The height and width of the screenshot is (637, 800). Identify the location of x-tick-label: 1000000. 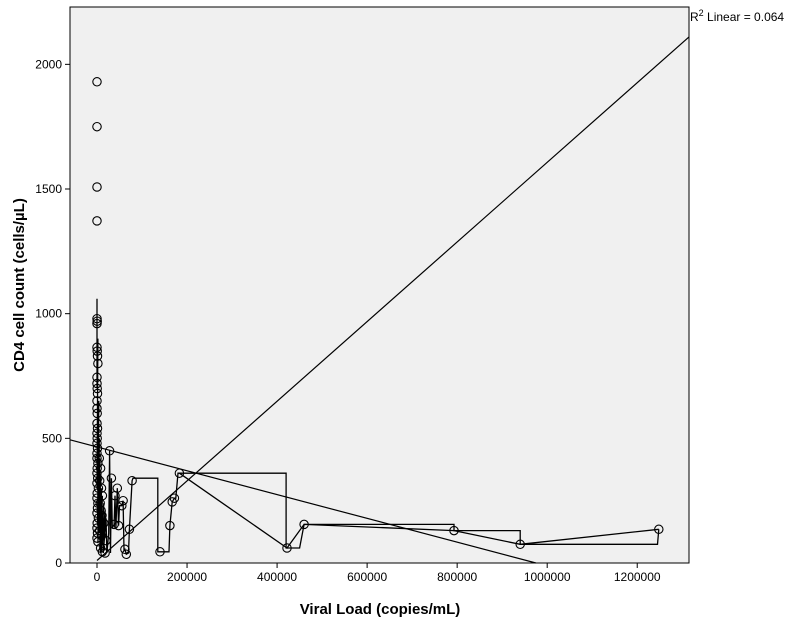
(547, 577).